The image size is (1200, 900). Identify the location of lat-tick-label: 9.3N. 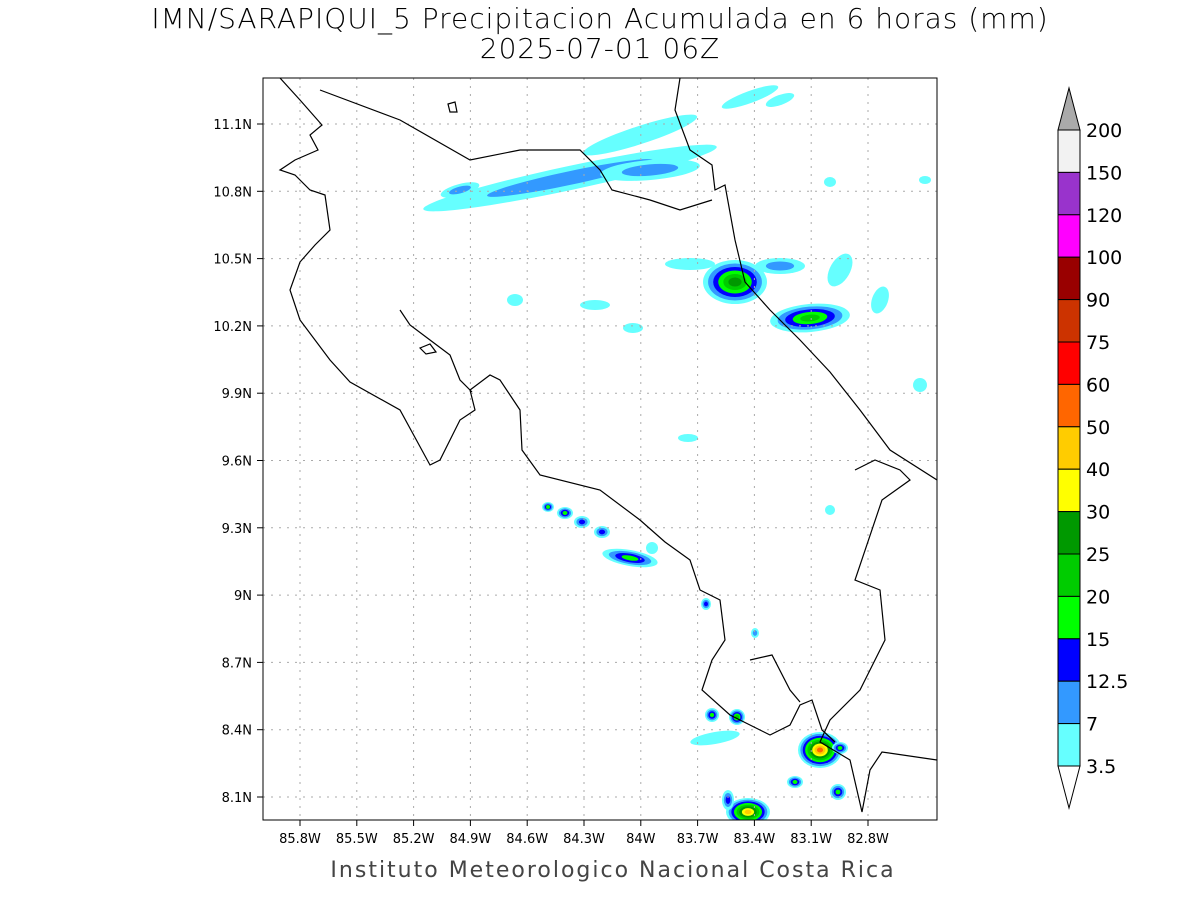
(237, 529).